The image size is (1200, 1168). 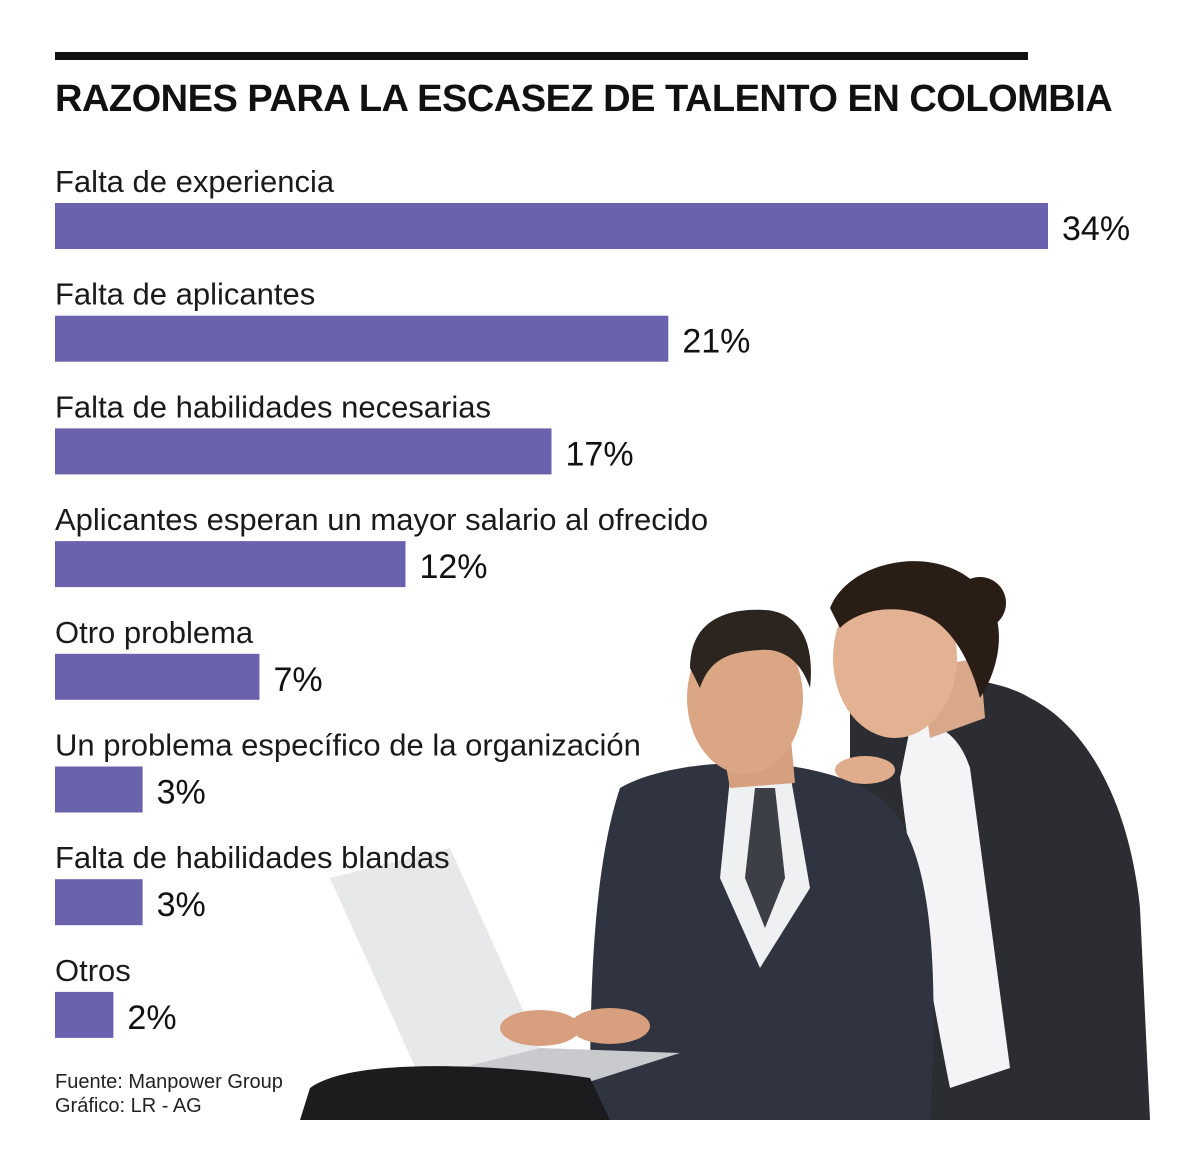 I want to click on category-label: Otro problema, so click(x=154, y=632).